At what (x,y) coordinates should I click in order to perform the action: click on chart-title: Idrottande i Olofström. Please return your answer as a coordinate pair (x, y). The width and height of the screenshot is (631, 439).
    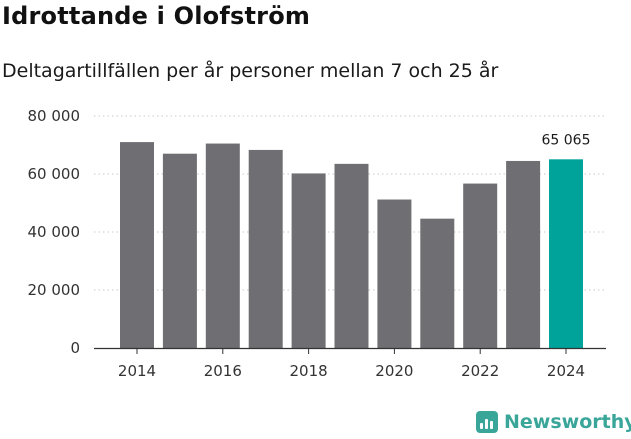
    Looking at the image, I should click on (156, 16).